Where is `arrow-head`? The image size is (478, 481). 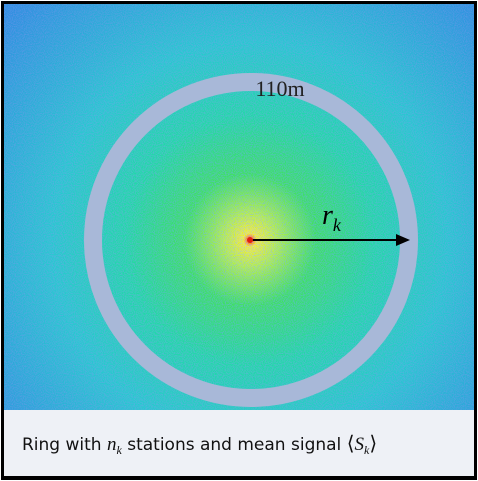 arrow-head is located at coordinates (403, 240).